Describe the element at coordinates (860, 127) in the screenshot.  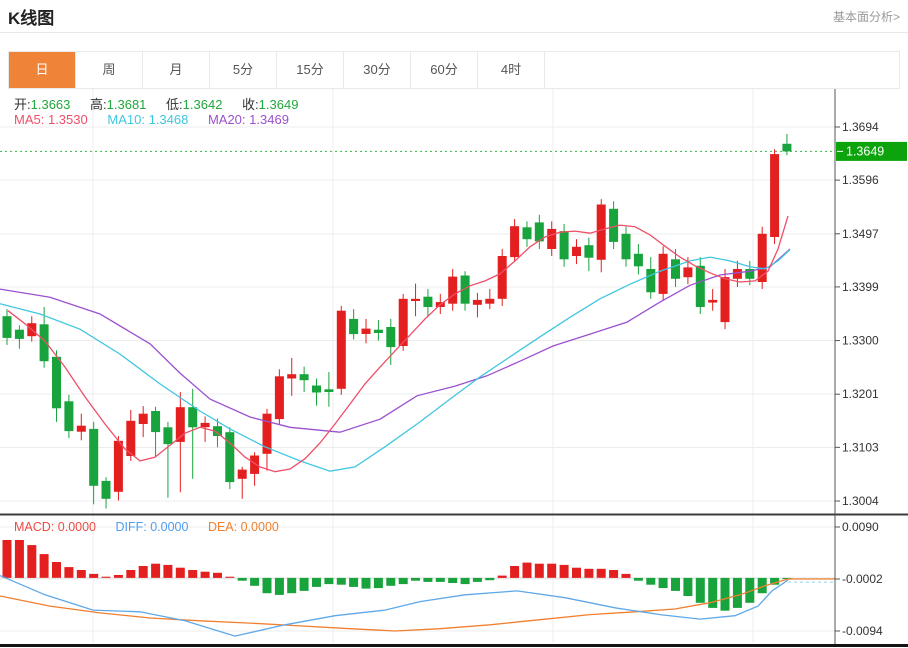
I see `price-tick-label: 1.3694` at that location.